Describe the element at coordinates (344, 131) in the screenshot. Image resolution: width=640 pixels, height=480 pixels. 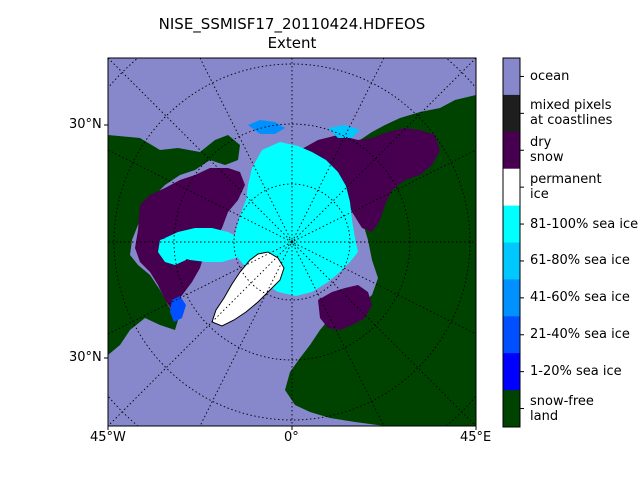
I see `sea-ice-edge-okhotsk` at that location.